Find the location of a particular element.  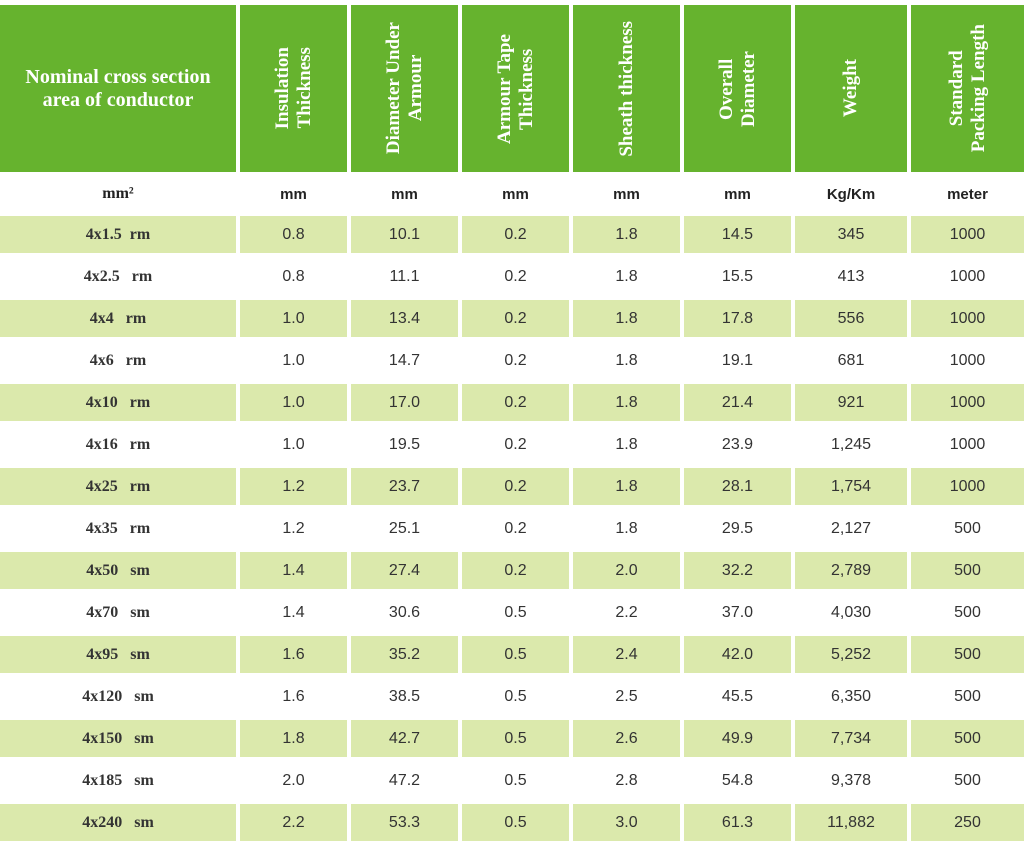

table-row: 4x16 rm 1.0 19.5 0.2 1.8 23.9 1,245 1000 is located at coordinates (512, 444).